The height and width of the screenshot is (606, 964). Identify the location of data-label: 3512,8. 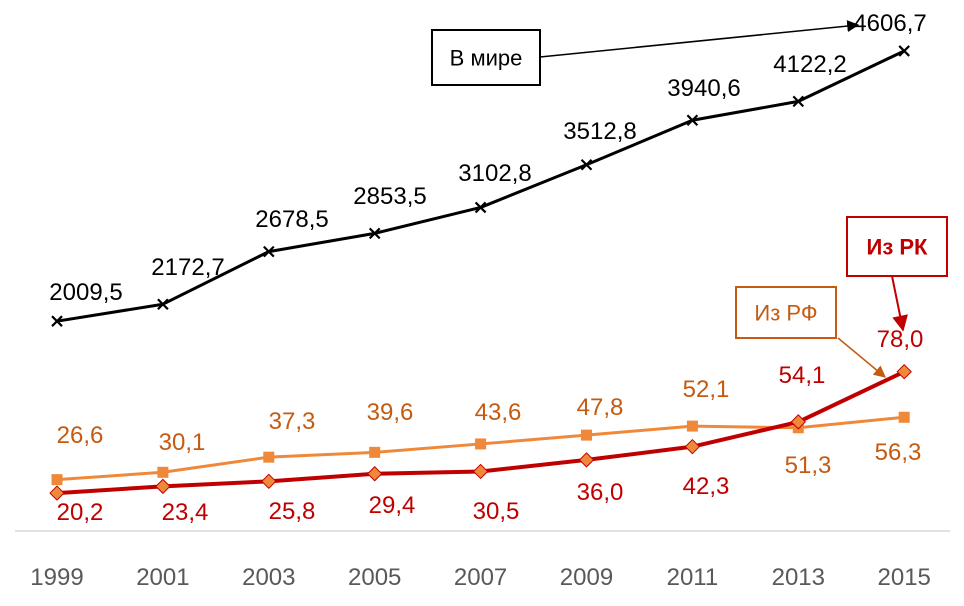
(599, 131).